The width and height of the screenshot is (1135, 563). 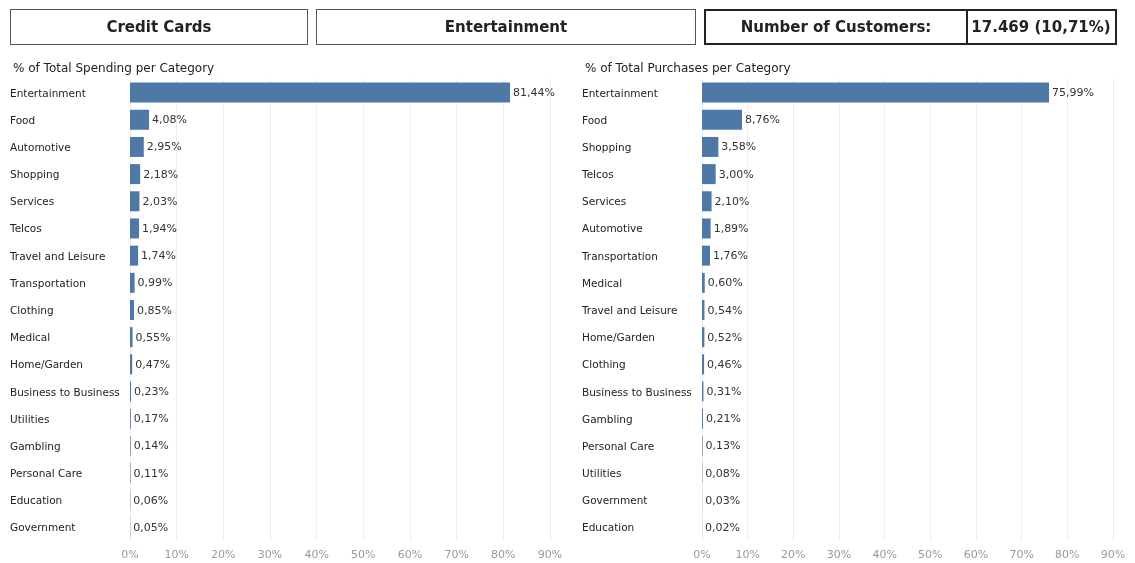 What do you see at coordinates (153, 364) in the screenshot?
I see `data-label: 0,47%` at bounding box center [153, 364].